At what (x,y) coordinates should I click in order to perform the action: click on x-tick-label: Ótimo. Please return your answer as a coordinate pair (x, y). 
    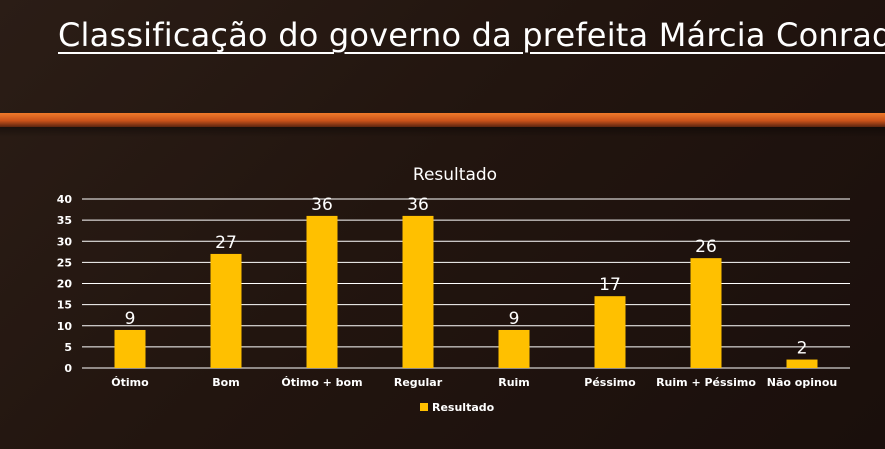
    Looking at the image, I should click on (130, 382).